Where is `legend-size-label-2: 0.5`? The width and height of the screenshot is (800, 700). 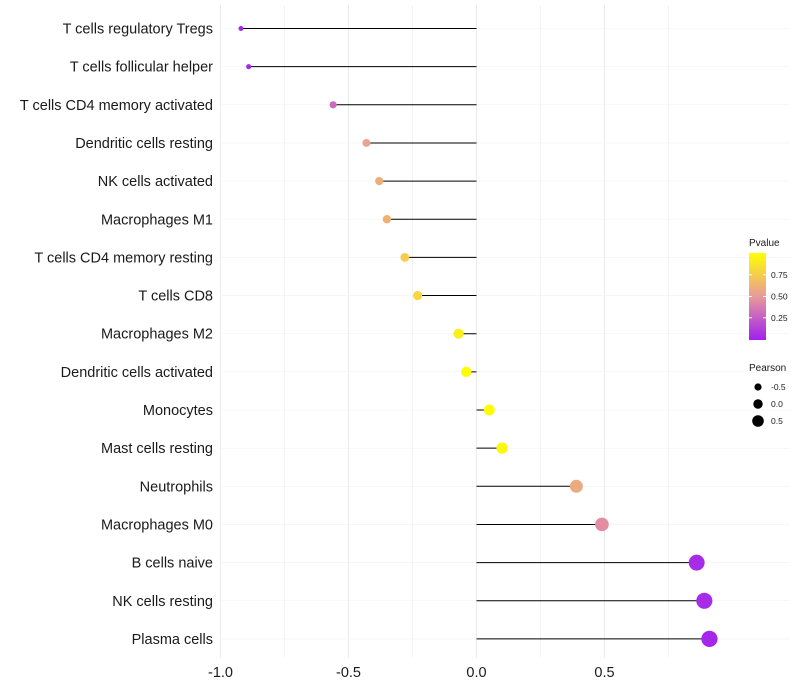
legend-size-label-2: 0.5 is located at coordinates (777, 421).